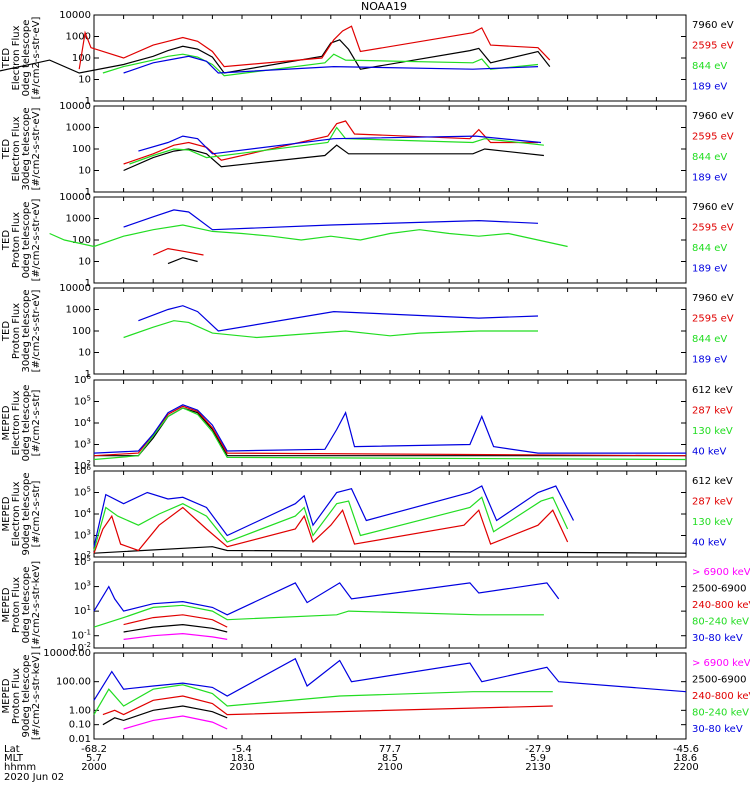 The width and height of the screenshot is (750, 800). I want to click on x-tick-label: 2200, so click(685, 767).